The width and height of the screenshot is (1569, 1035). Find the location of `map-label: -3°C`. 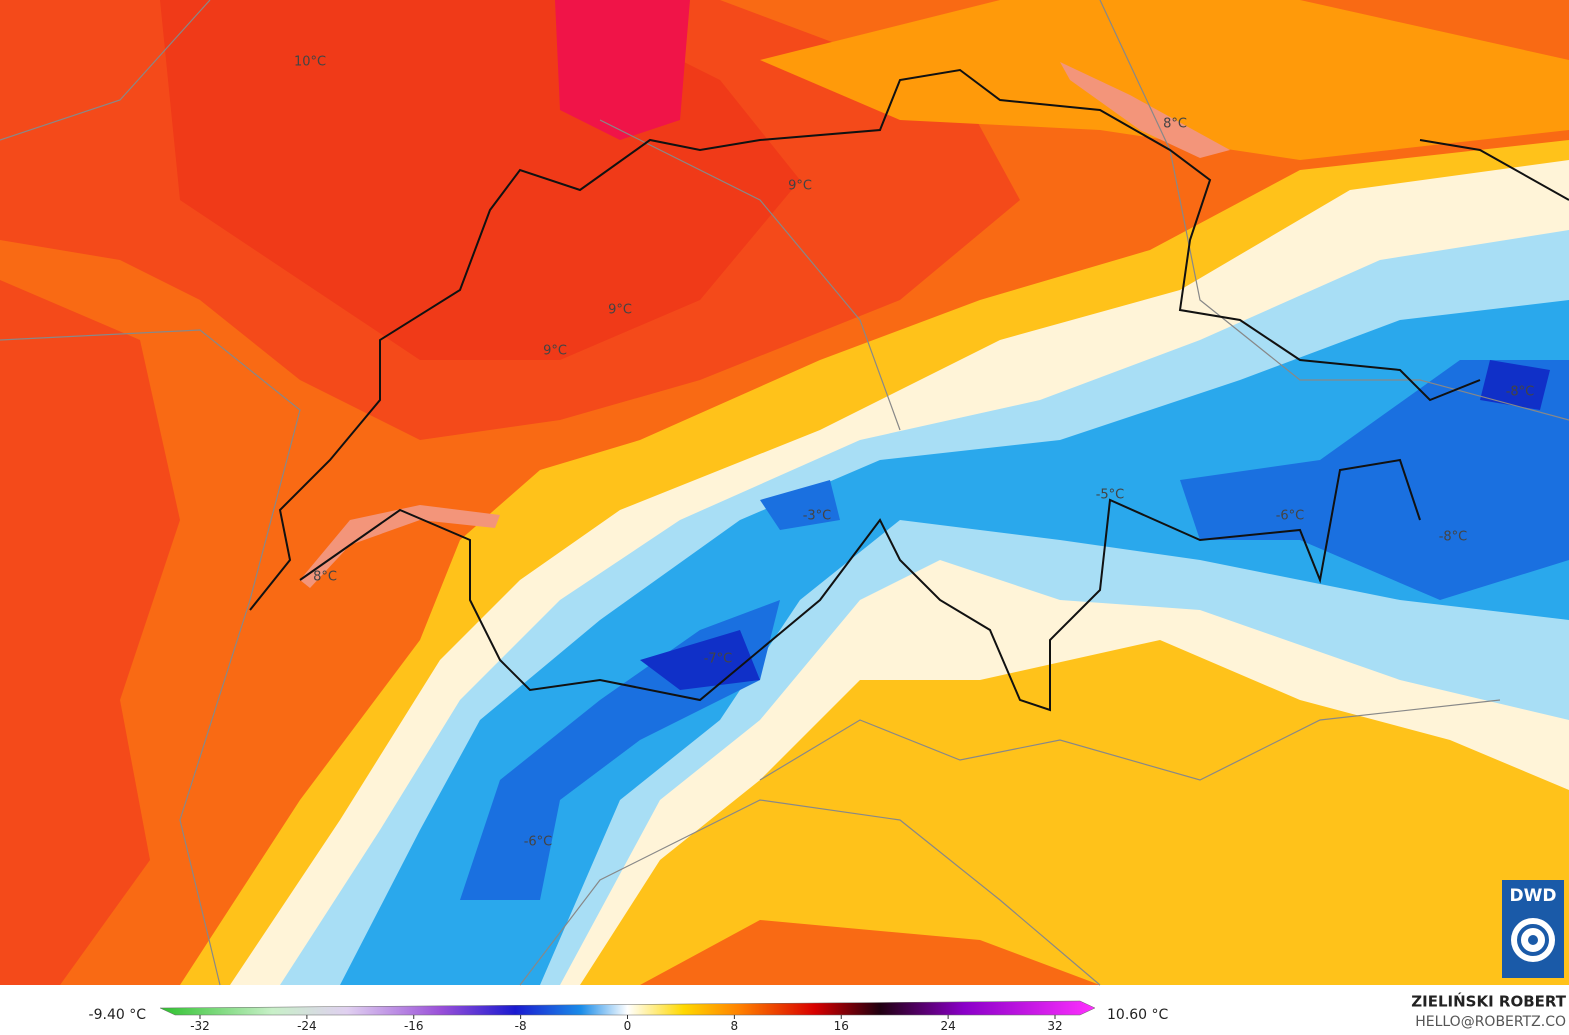

map-label: -3°C is located at coordinates (817, 516).